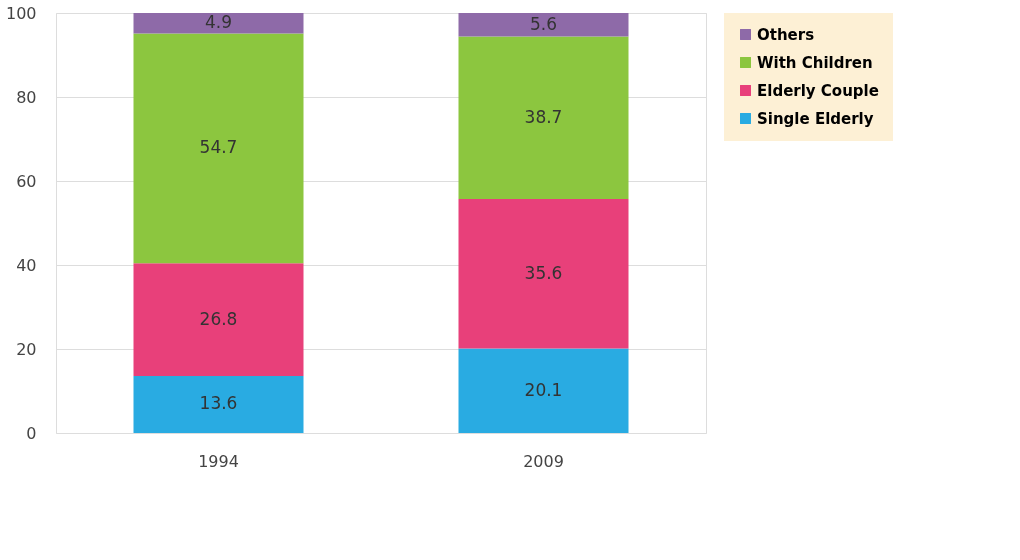 This screenshot has height=560, width=1020. I want to click on data-label: 38.7, so click(543, 116).